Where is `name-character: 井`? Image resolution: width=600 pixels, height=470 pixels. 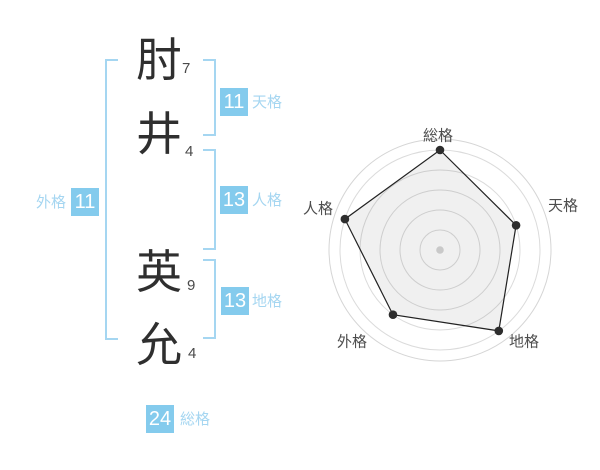
name-character: 井 is located at coordinates (159, 134).